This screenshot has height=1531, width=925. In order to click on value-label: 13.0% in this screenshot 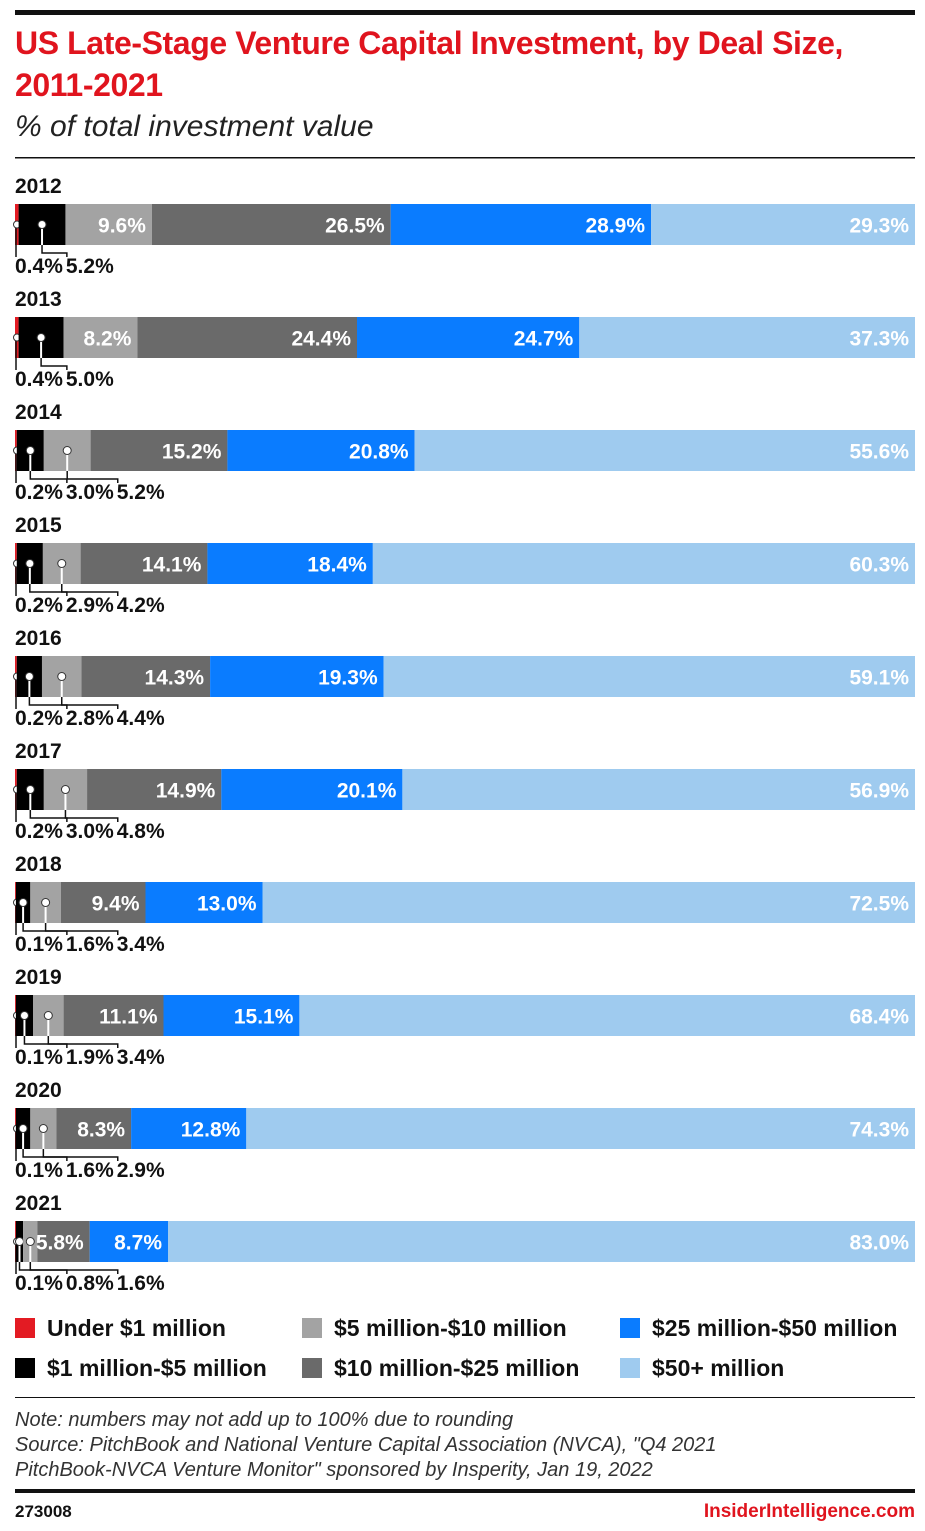, I will do `click(227, 904)`.